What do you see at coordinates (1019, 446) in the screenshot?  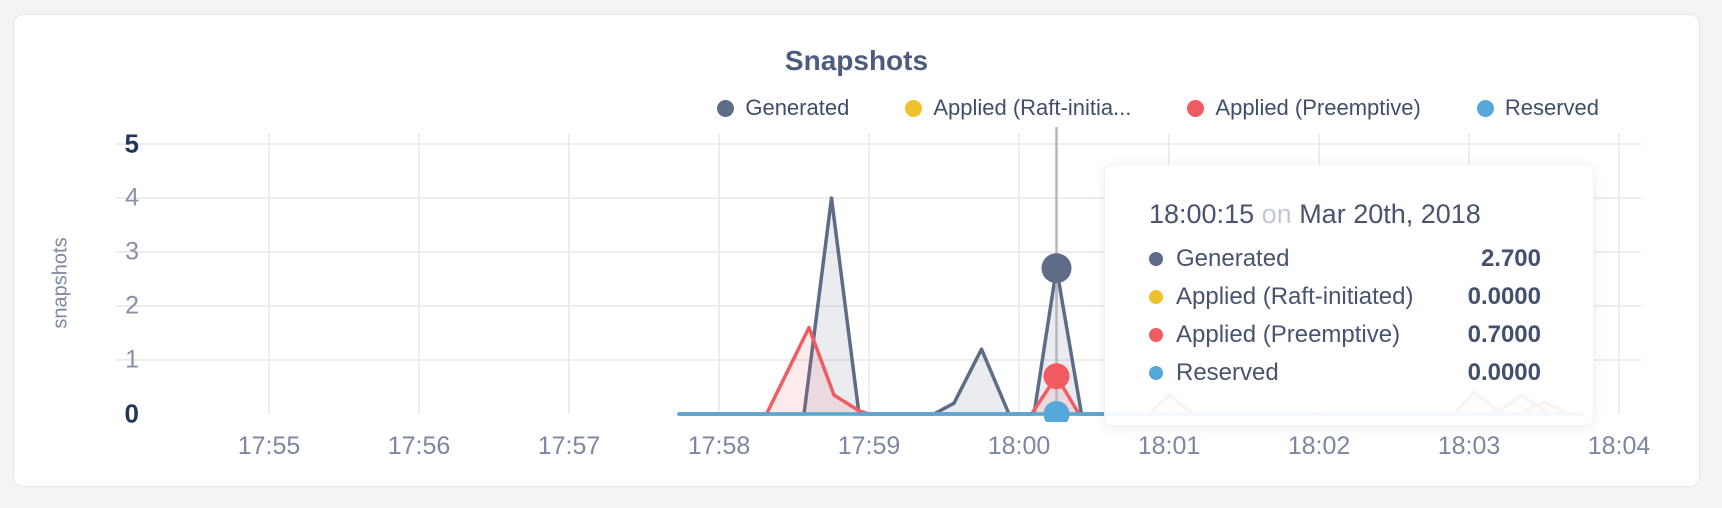 I see `x-tick-label: 18:00` at bounding box center [1019, 446].